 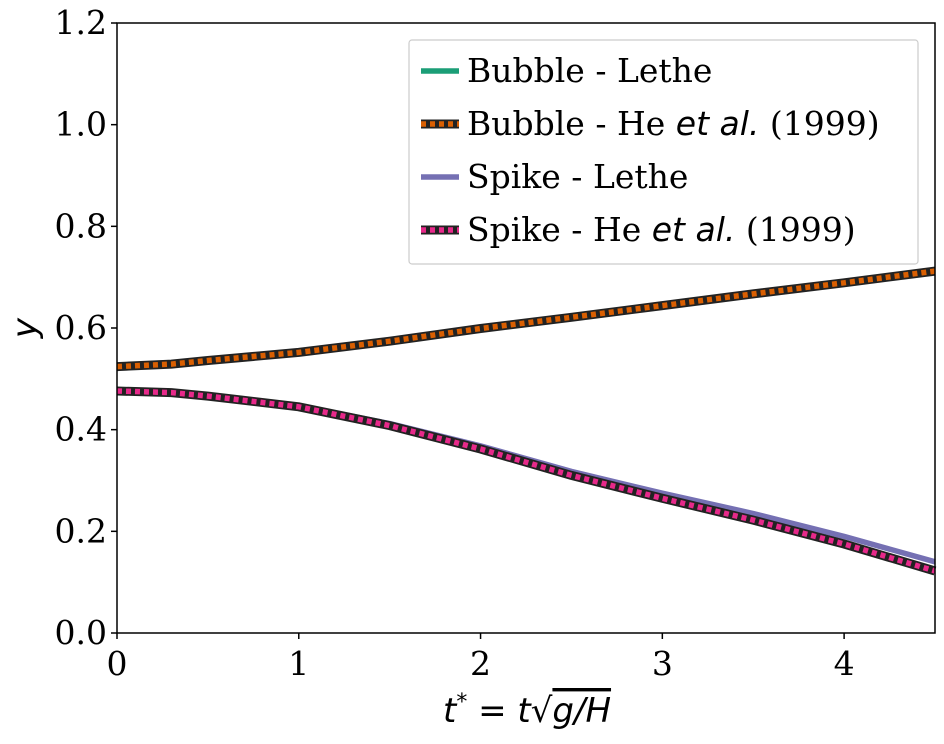 I want to click on y-tick-label-3: 0.6, so click(x=81, y=327).